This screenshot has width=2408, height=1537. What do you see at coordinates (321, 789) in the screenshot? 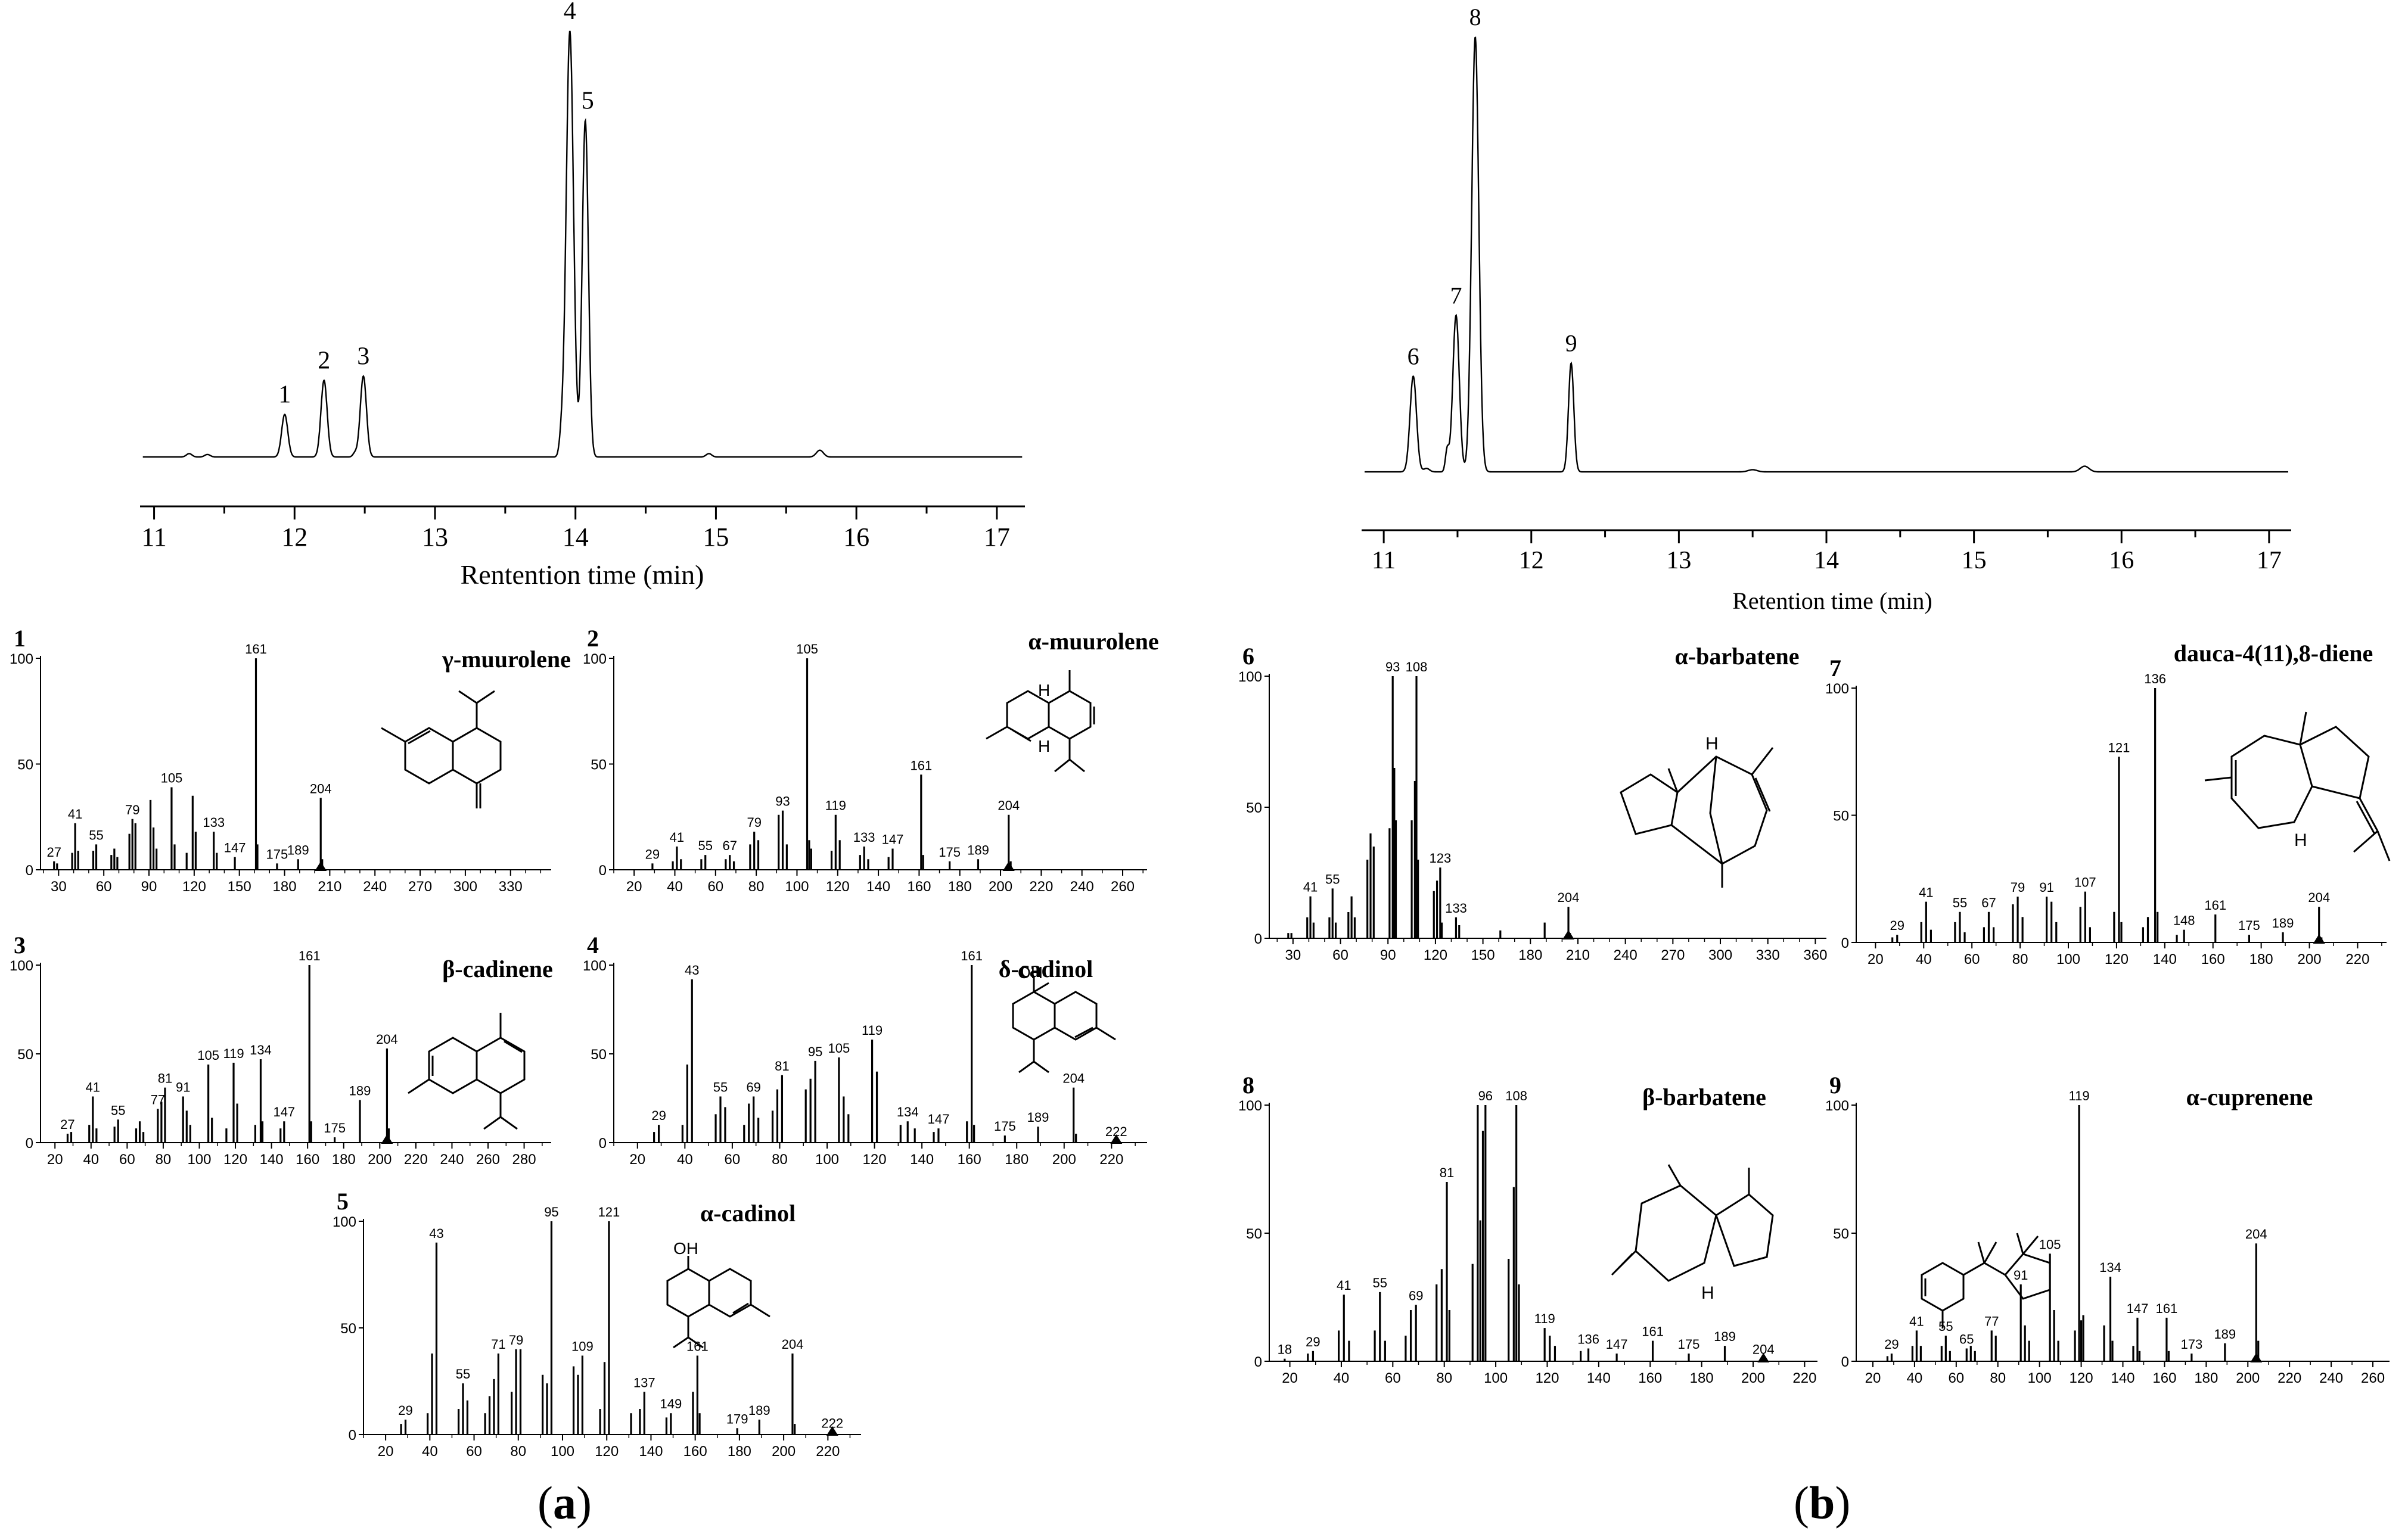
I see `ms-1-peak-label: 204` at bounding box center [321, 789].